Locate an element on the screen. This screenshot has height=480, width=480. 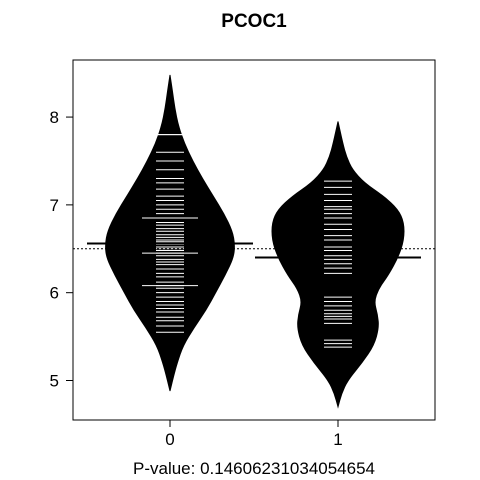
y-tick-label-5: 5 is located at coordinates (54, 380).